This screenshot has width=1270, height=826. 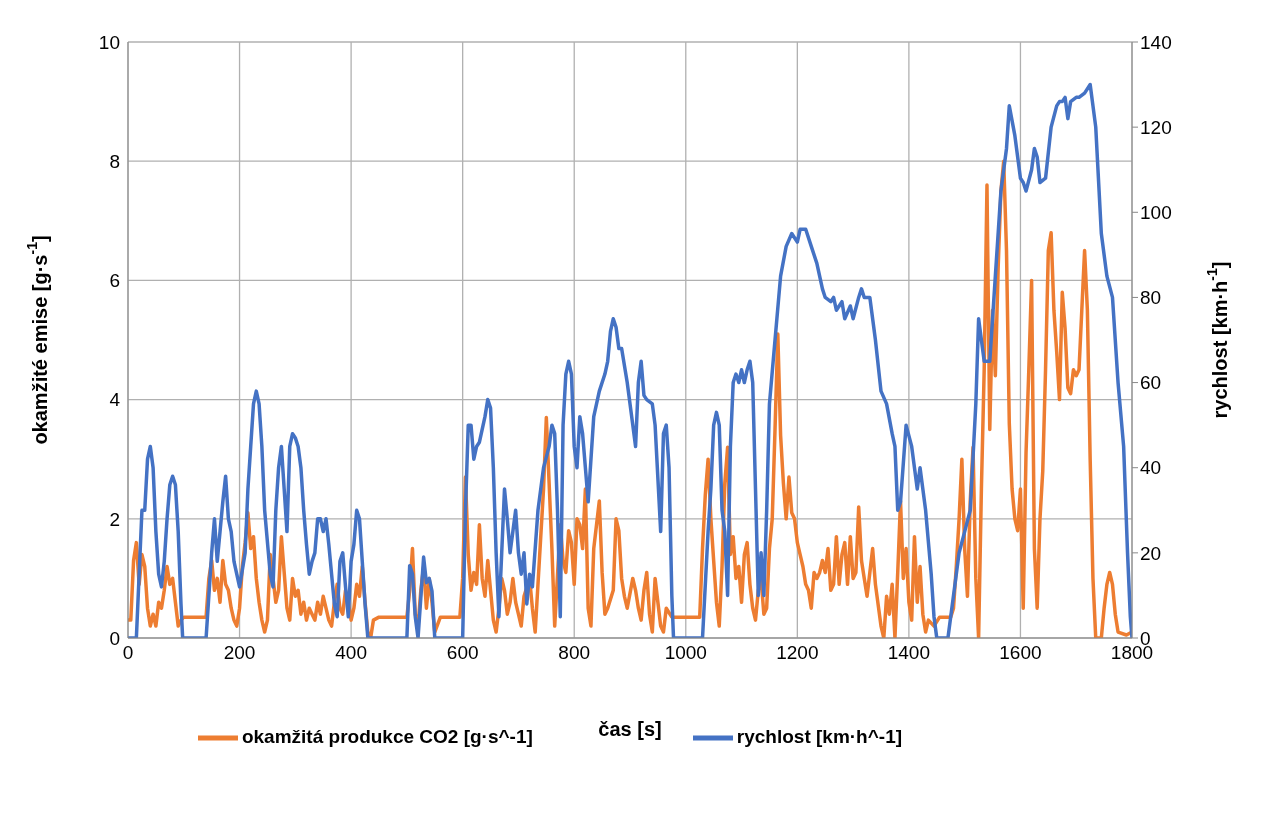 What do you see at coordinates (114, 519) in the screenshot?
I see `y-tick-label: 2` at bounding box center [114, 519].